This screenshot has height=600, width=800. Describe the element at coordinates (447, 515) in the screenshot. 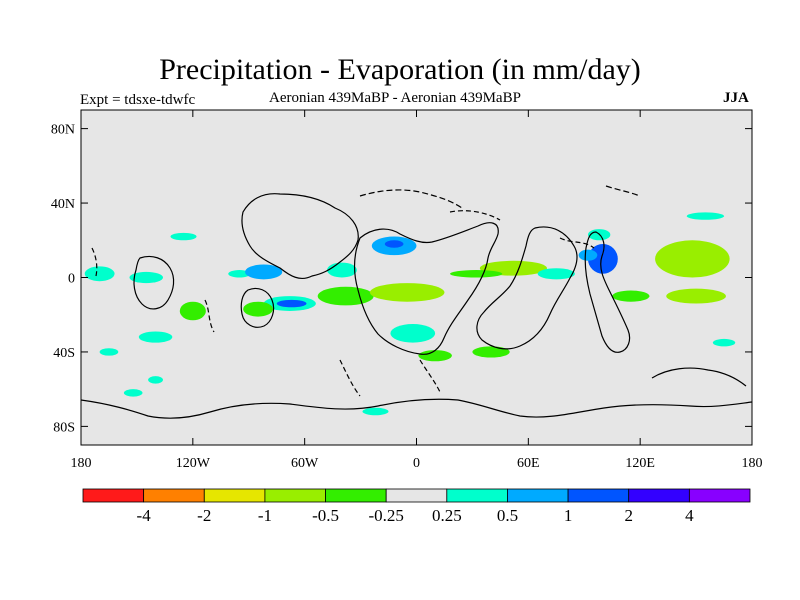

I see `colorbar-label: 0.25` at that location.